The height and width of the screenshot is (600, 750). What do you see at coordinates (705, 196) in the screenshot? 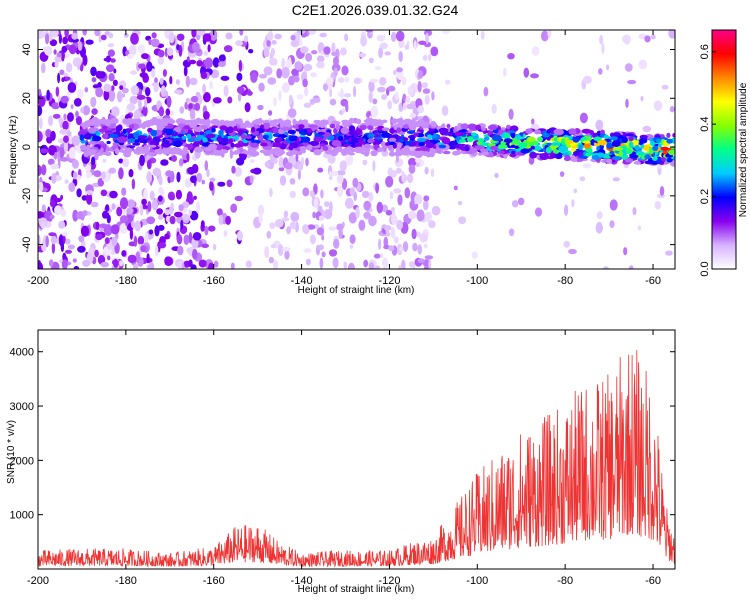
I see `colorbar-tick-label: 0.2` at bounding box center [705, 196].